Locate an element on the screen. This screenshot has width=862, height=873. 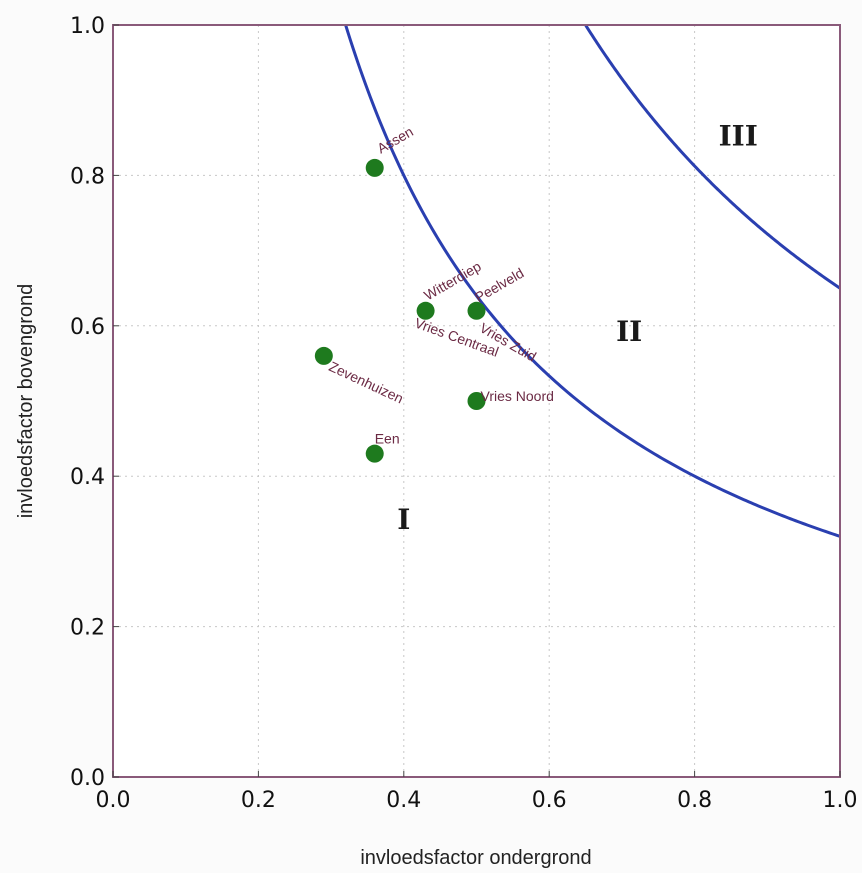
x-tick-label: 0.6 is located at coordinates (549, 800).